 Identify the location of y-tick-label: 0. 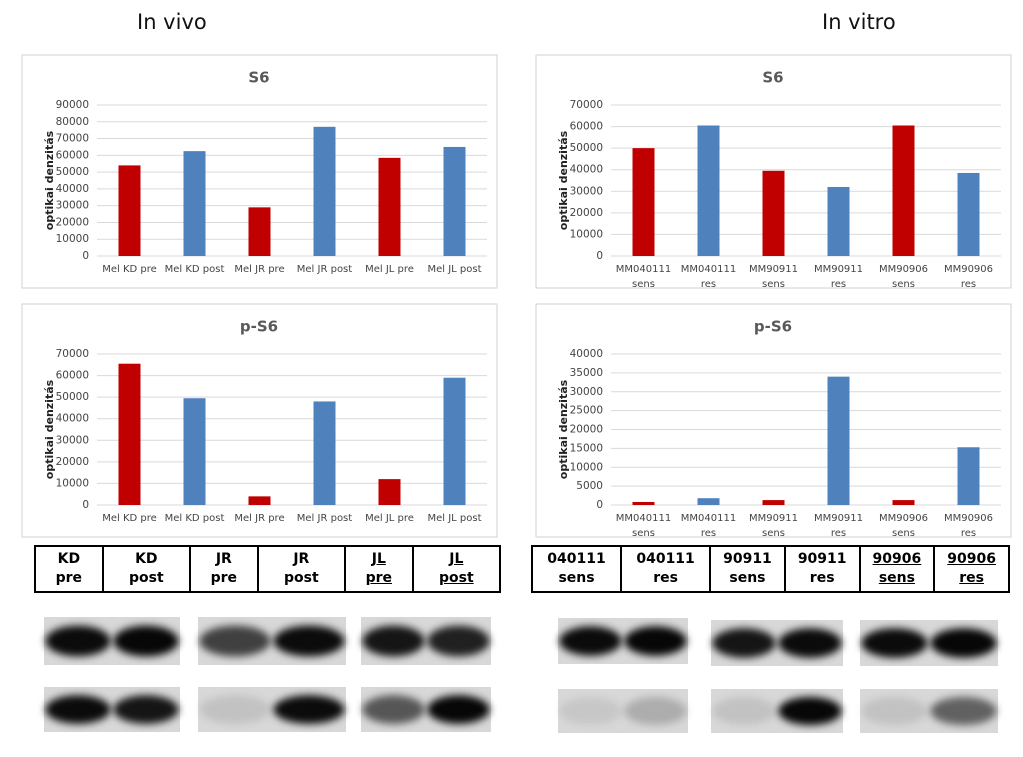
(85, 256).